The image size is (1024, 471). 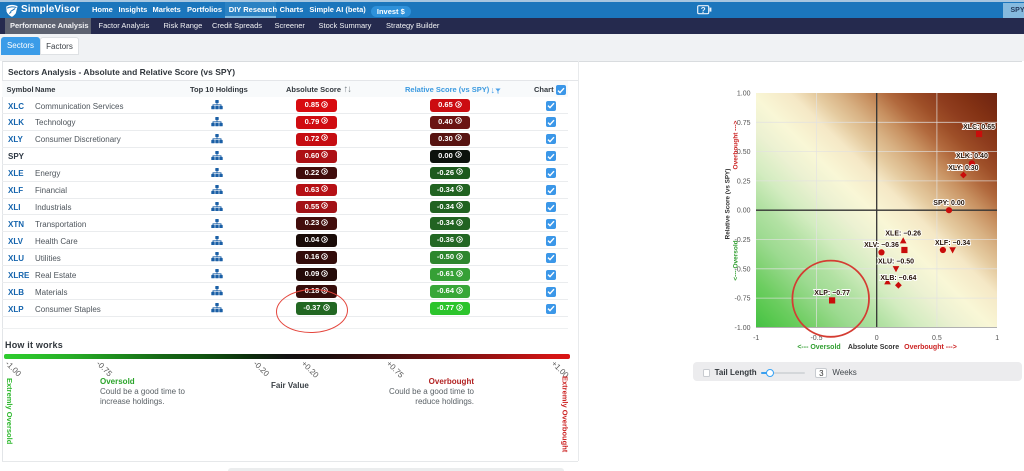 I want to click on svg-text: XLB: −0.64, so click(x=898, y=278).